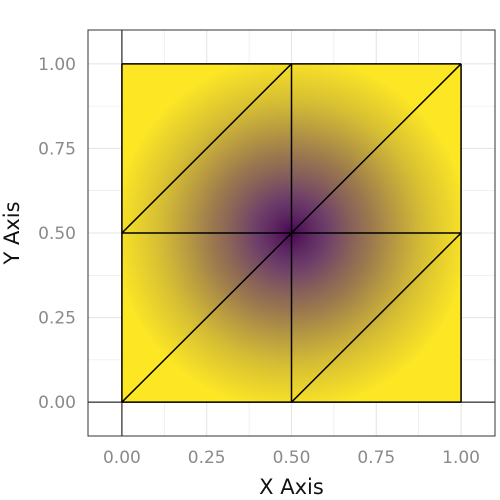 The width and height of the screenshot is (500, 500). What do you see at coordinates (57, 65) in the screenshot?
I see `y-tick-label: 1.00` at bounding box center [57, 65].